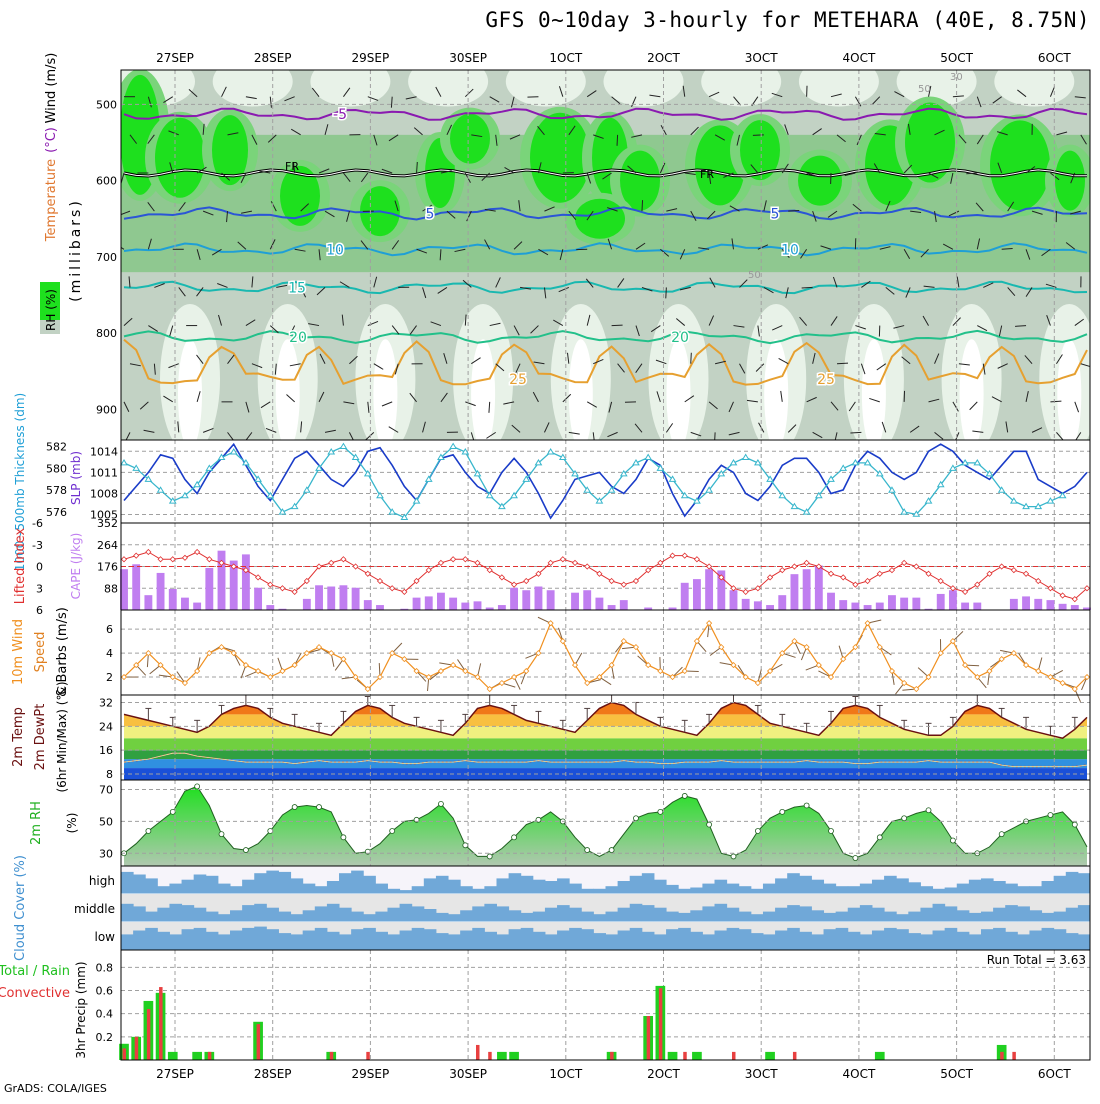 The image size is (1100, 1104). I want to click on precip-convective-legend: Convective, so click(35, 993).